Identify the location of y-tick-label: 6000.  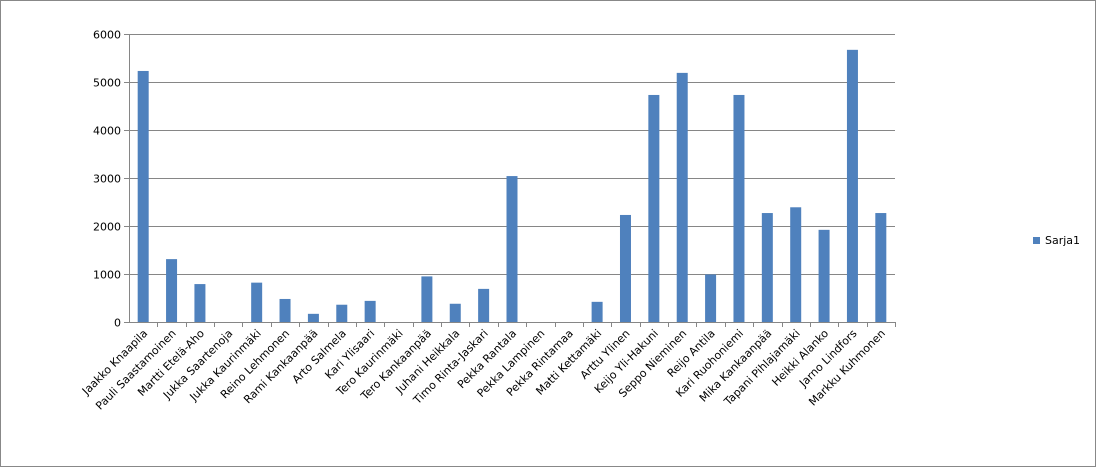
(107, 35).